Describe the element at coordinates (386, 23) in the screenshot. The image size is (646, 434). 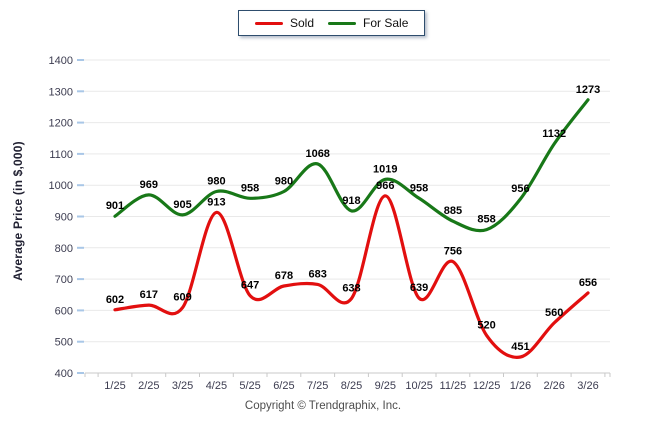
I see `for-sale-legend-label: For Sale` at that location.